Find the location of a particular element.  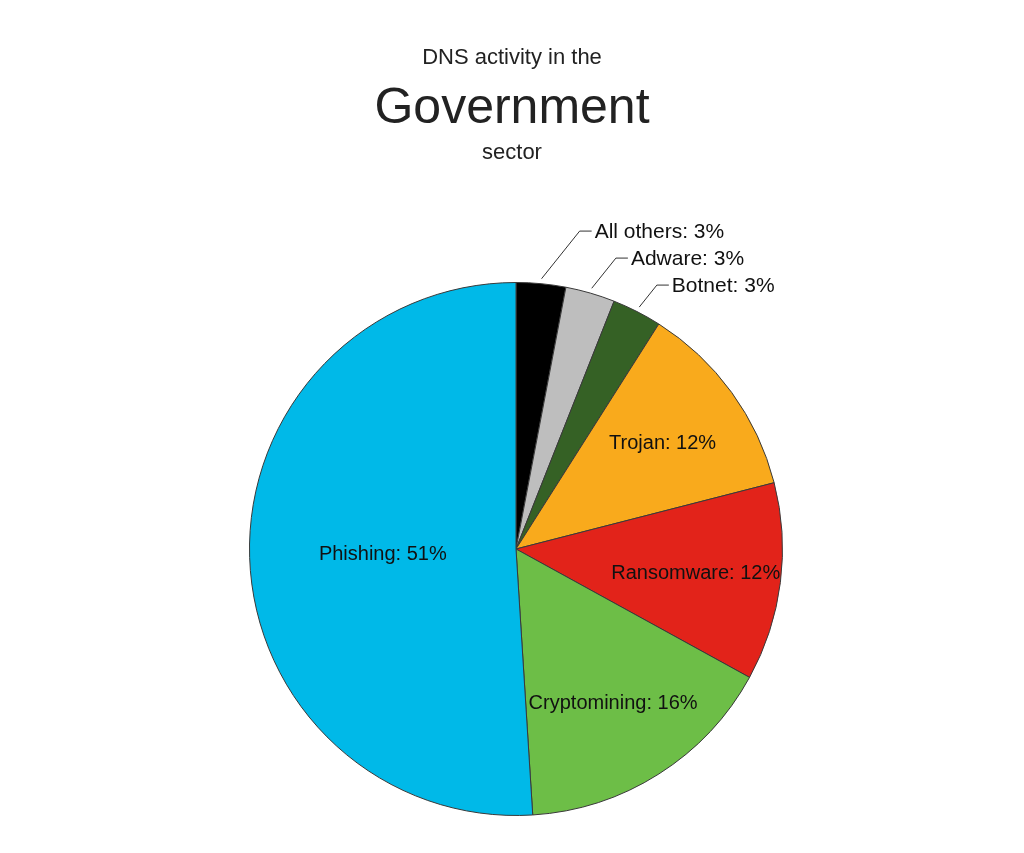

chart-title: DNS activity in the Government sector is located at coordinates (512, 104).